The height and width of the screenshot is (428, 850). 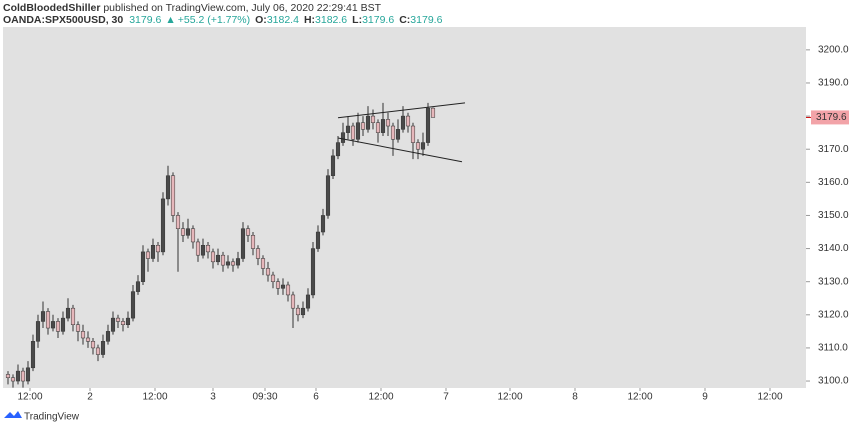 What do you see at coordinates (833, 248) in the screenshot?
I see `y-tick-label: 3140.0` at bounding box center [833, 248].